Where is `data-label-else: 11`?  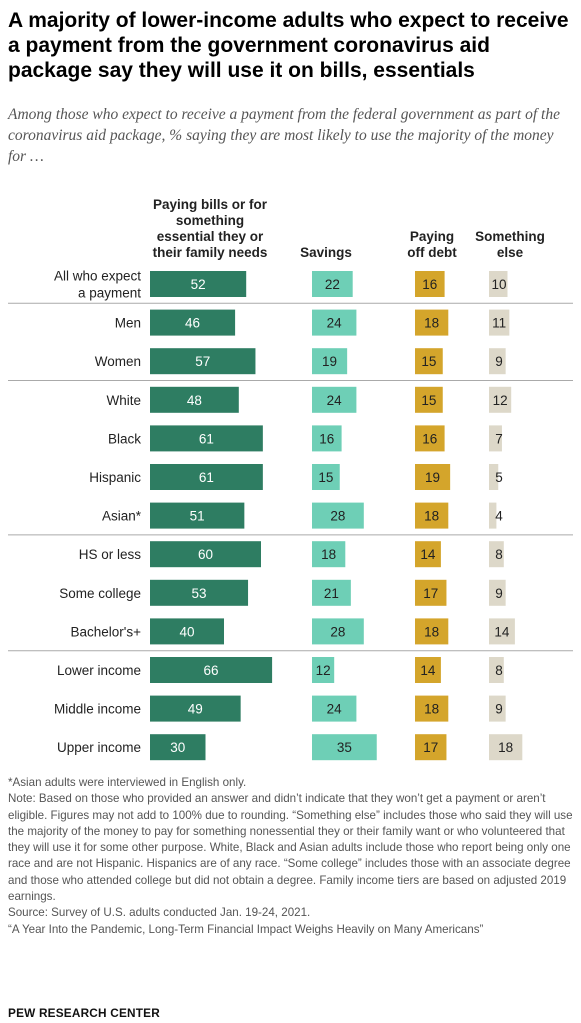
data-label-else: 11 is located at coordinates (499, 323).